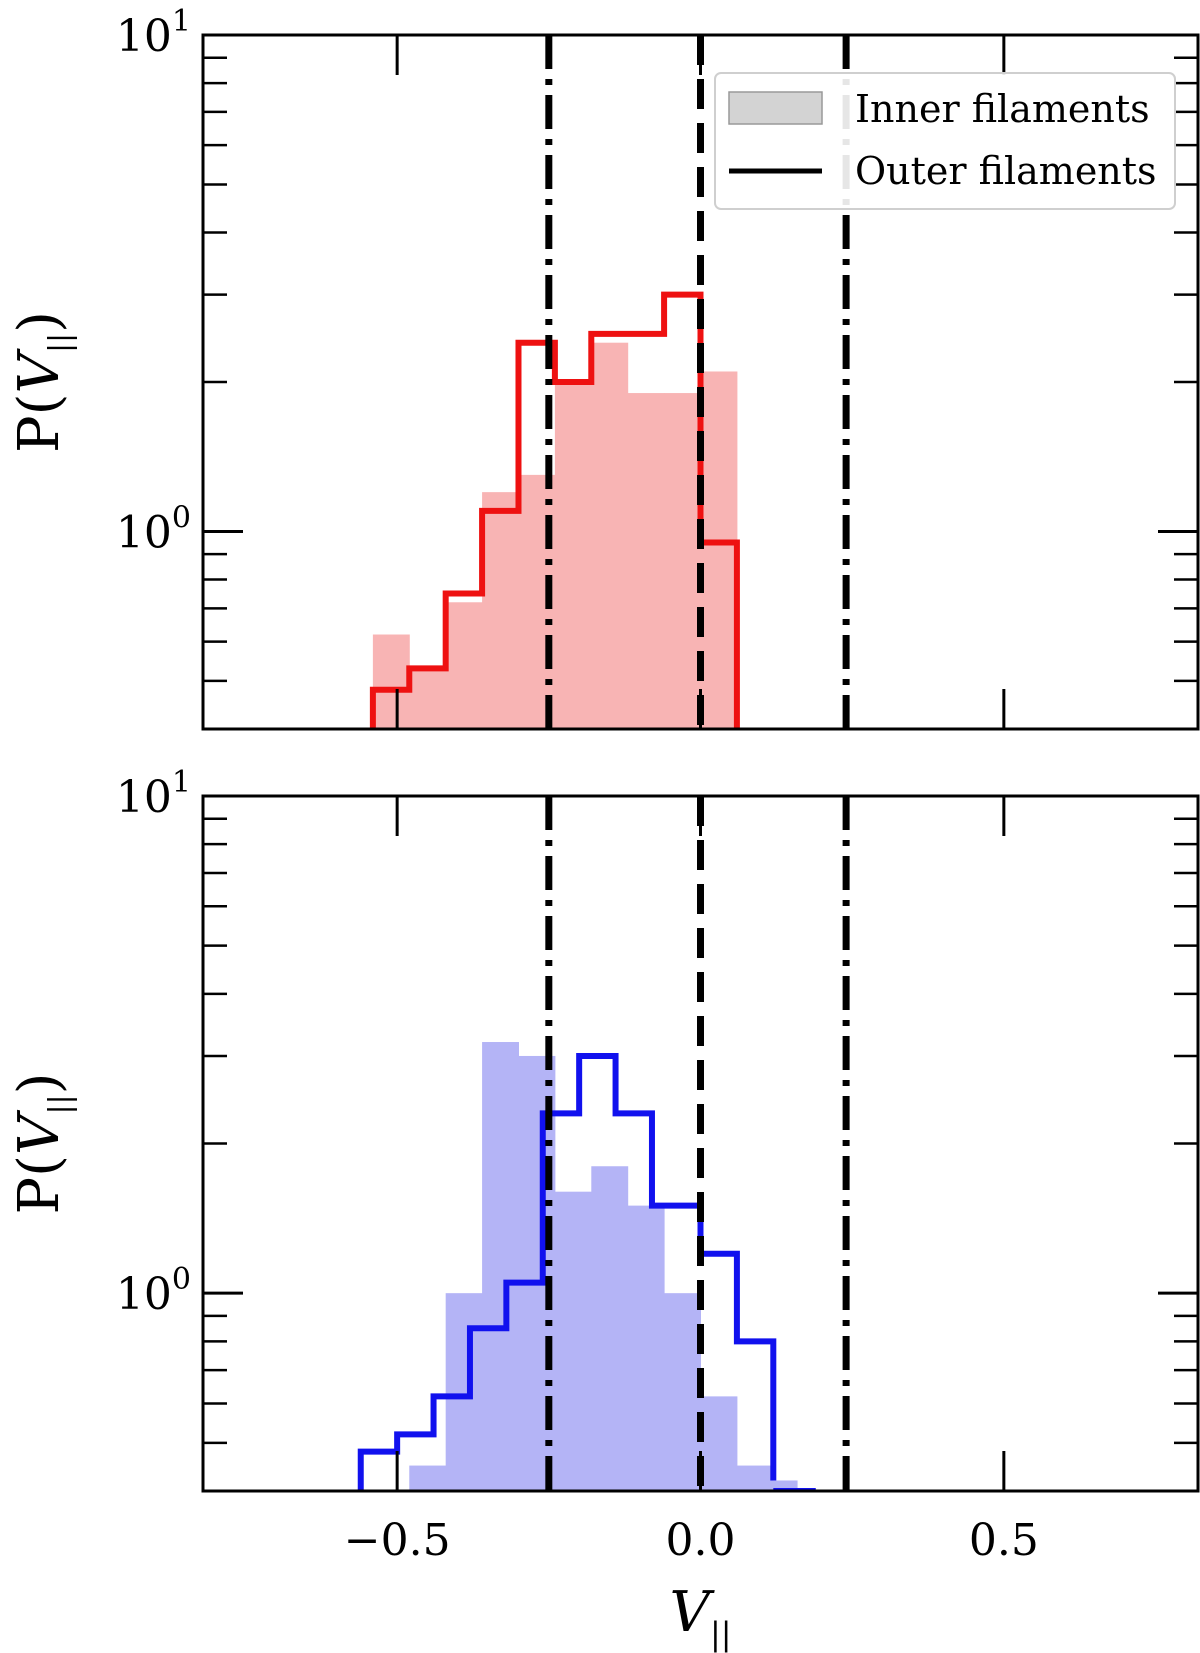 The height and width of the screenshot is (1653, 1200). I want to click on x-tick-label: −0.5, so click(397, 1540).